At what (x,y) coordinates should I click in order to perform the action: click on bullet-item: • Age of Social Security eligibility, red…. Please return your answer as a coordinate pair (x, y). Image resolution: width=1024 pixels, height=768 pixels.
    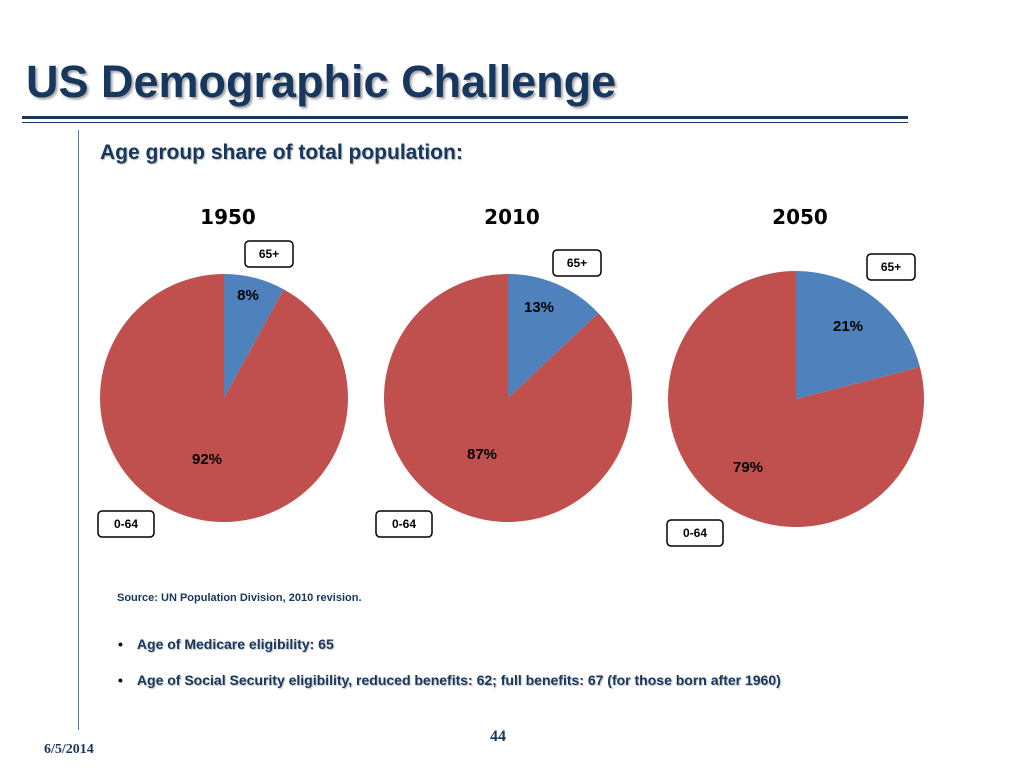
    Looking at the image, I should click on (449, 680).